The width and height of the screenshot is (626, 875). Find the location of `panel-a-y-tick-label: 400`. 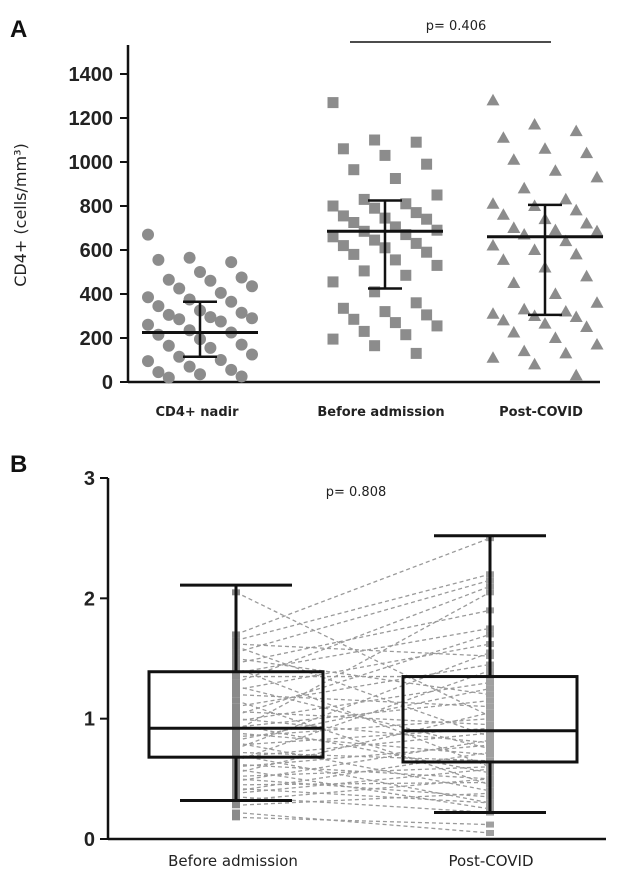

panel-a-y-tick-label: 400 is located at coordinates (96, 295).